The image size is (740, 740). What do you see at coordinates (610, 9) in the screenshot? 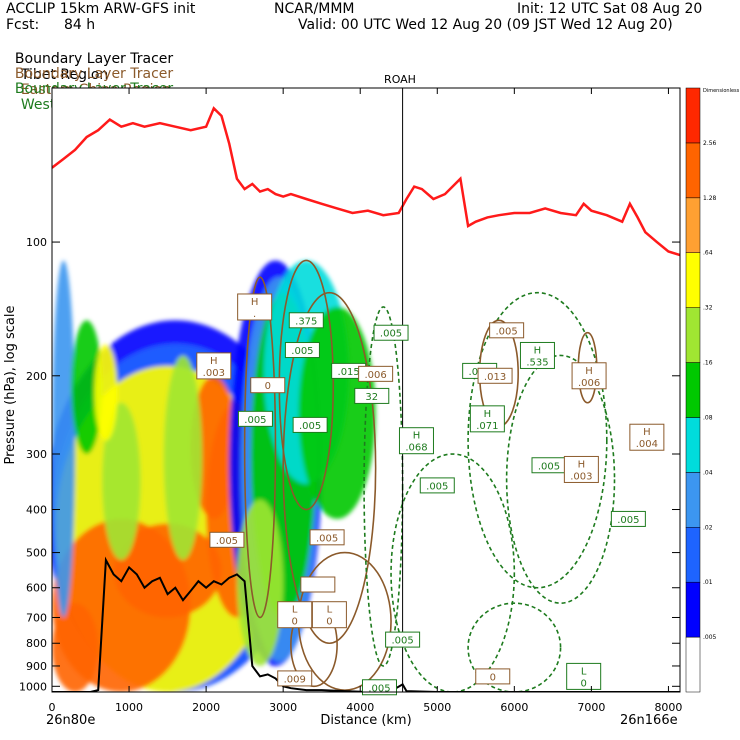
I see `init-time: Init: 12 UTC Sat 08 Aug 20` at bounding box center [610, 9].